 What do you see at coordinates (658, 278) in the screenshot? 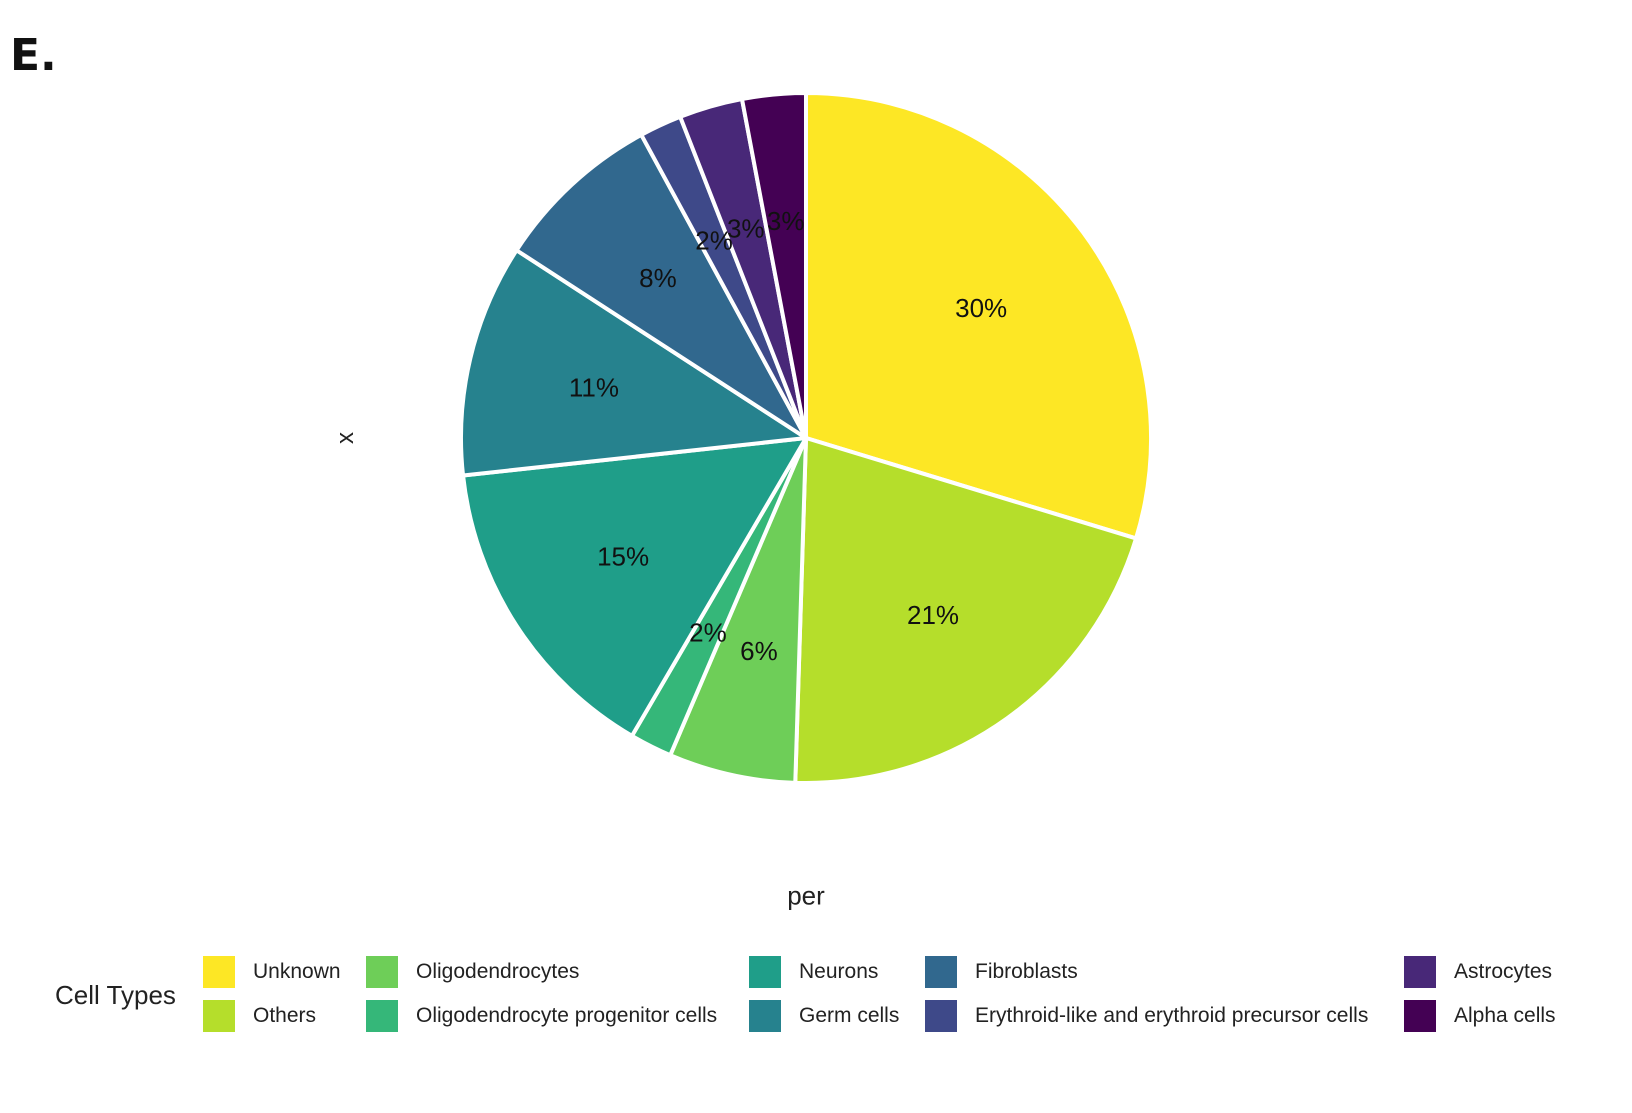
I see `slice-label: 8%` at bounding box center [658, 278].